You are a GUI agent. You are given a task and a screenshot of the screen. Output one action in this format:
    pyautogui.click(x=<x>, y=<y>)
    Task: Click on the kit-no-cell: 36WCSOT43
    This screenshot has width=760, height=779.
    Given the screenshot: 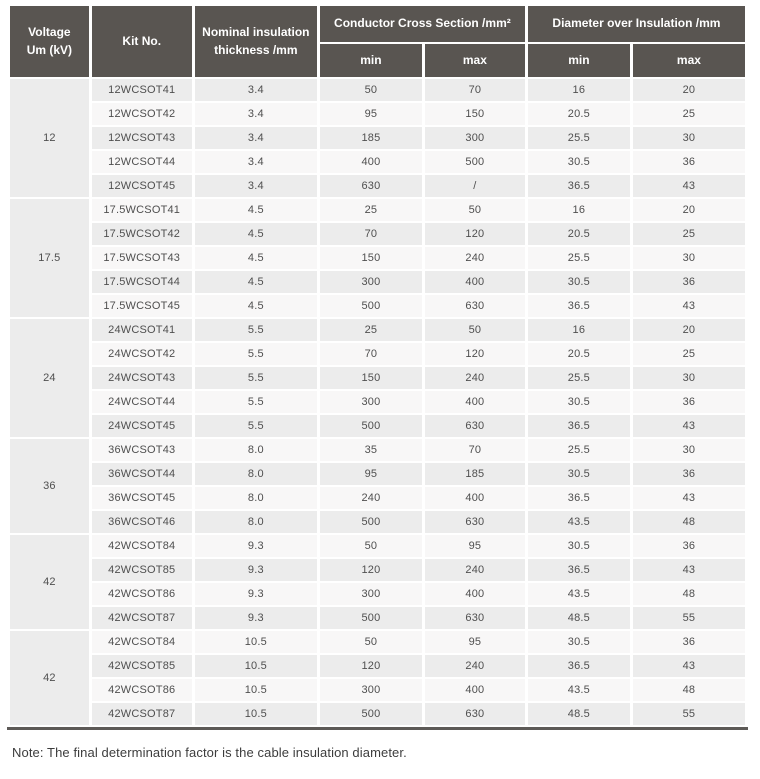 What is the action you would take?
    pyautogui.click(x=141, y=450)
    